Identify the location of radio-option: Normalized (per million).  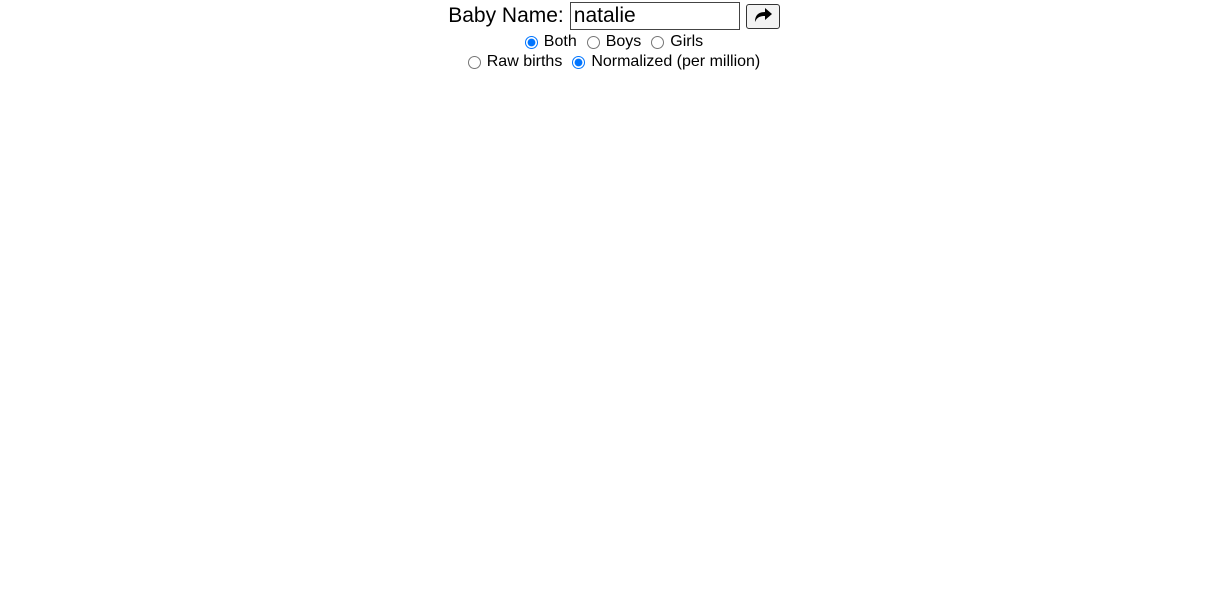
(666, 62).